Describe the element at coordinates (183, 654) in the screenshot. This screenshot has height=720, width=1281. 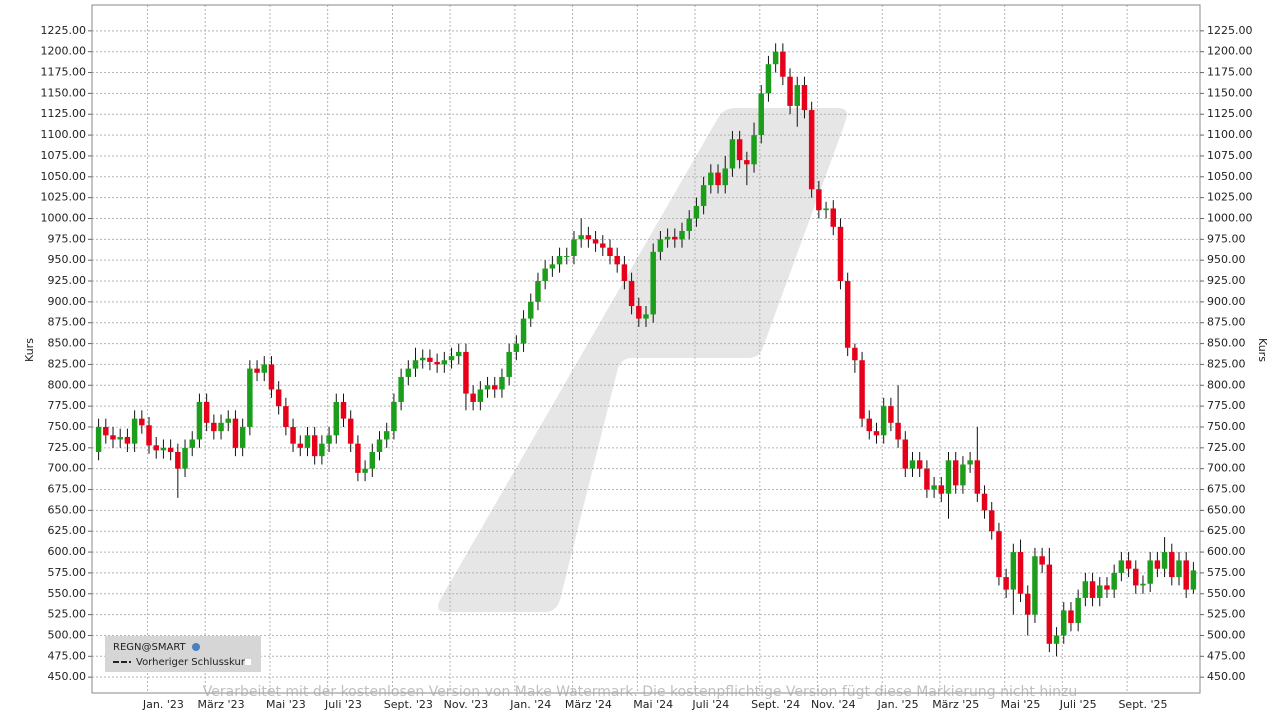
I see `legend: REGN@SMART Vorheriger Schlusskurs` at that location.